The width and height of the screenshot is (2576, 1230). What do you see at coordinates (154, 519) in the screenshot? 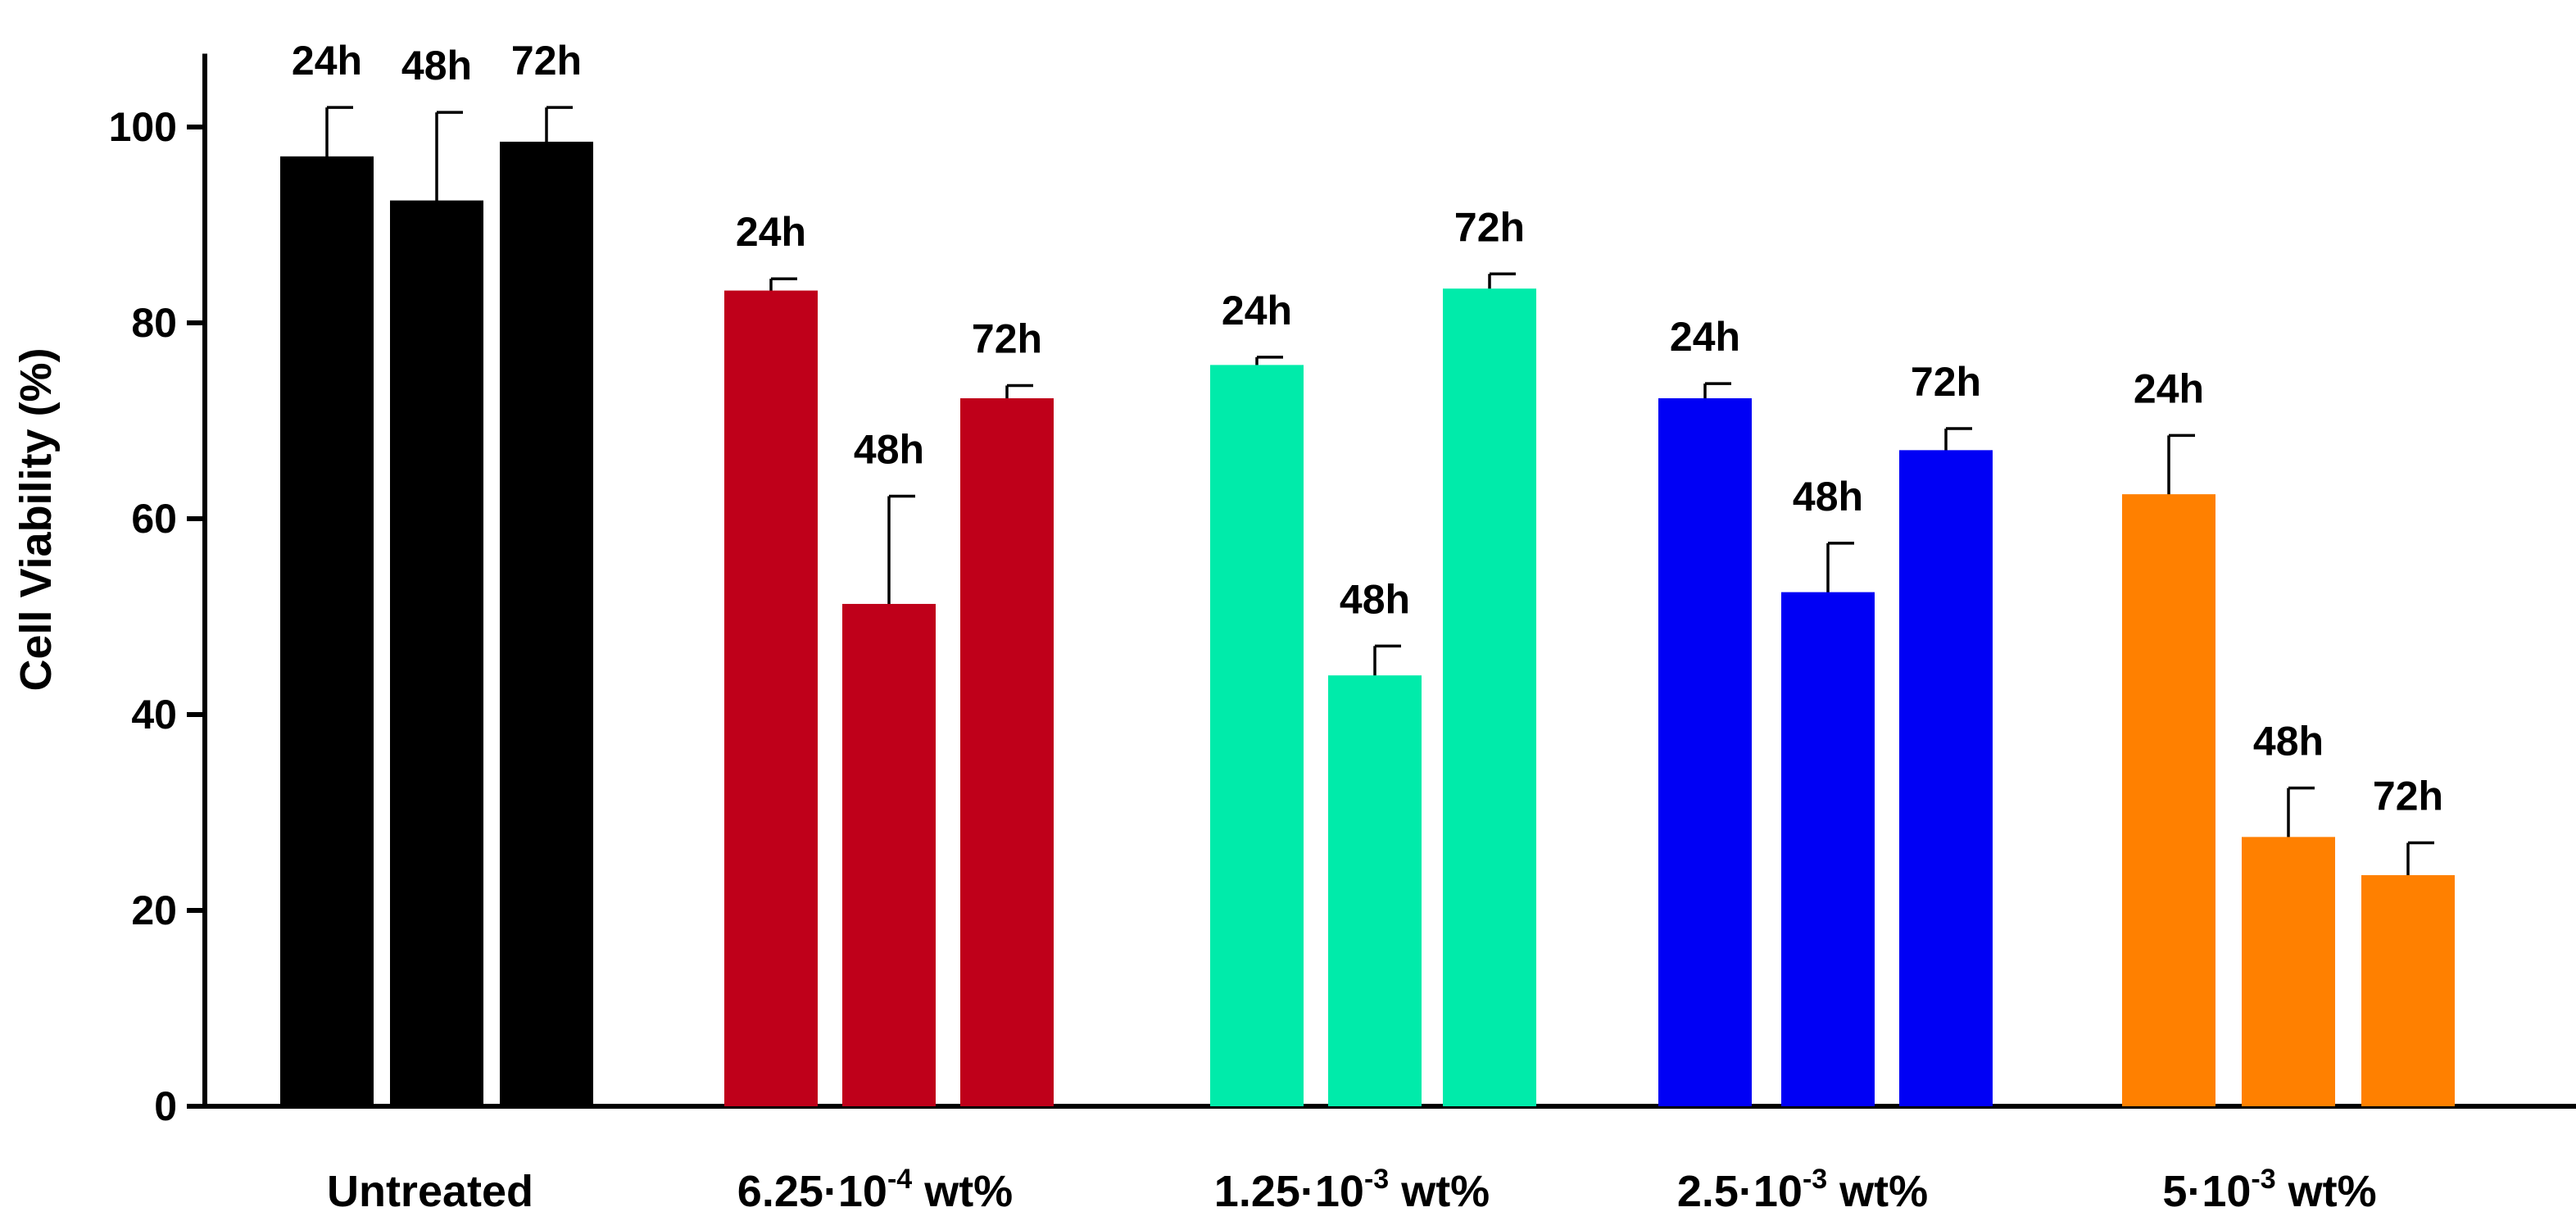
I see `y-tick-label: 60` at bounding box center [154, 519].